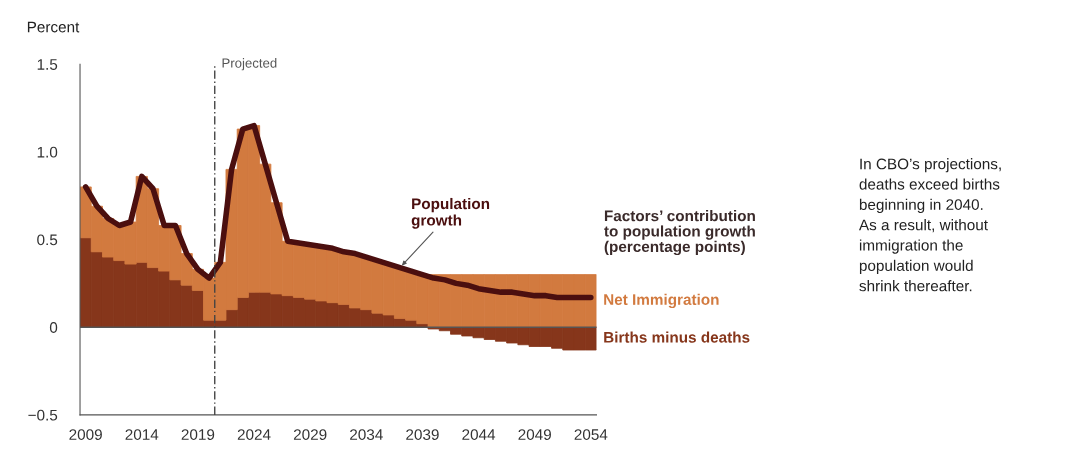 The width and height of the screenshot is (1067, 472). What do you see at coordinates (422, 434) in the screenshot?
I see `x-tick-label: 2039` at bounding box center [422, 434].